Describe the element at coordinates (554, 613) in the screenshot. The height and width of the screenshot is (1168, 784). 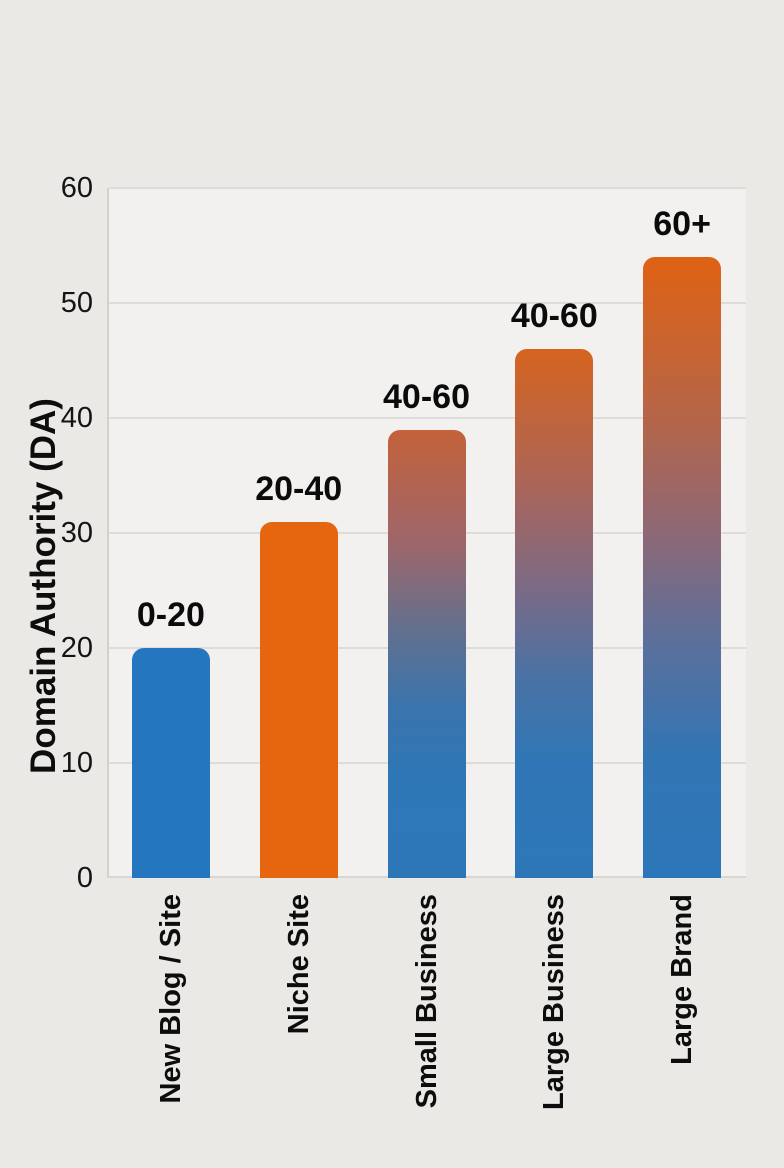
I see `bar-large-business` at that location.